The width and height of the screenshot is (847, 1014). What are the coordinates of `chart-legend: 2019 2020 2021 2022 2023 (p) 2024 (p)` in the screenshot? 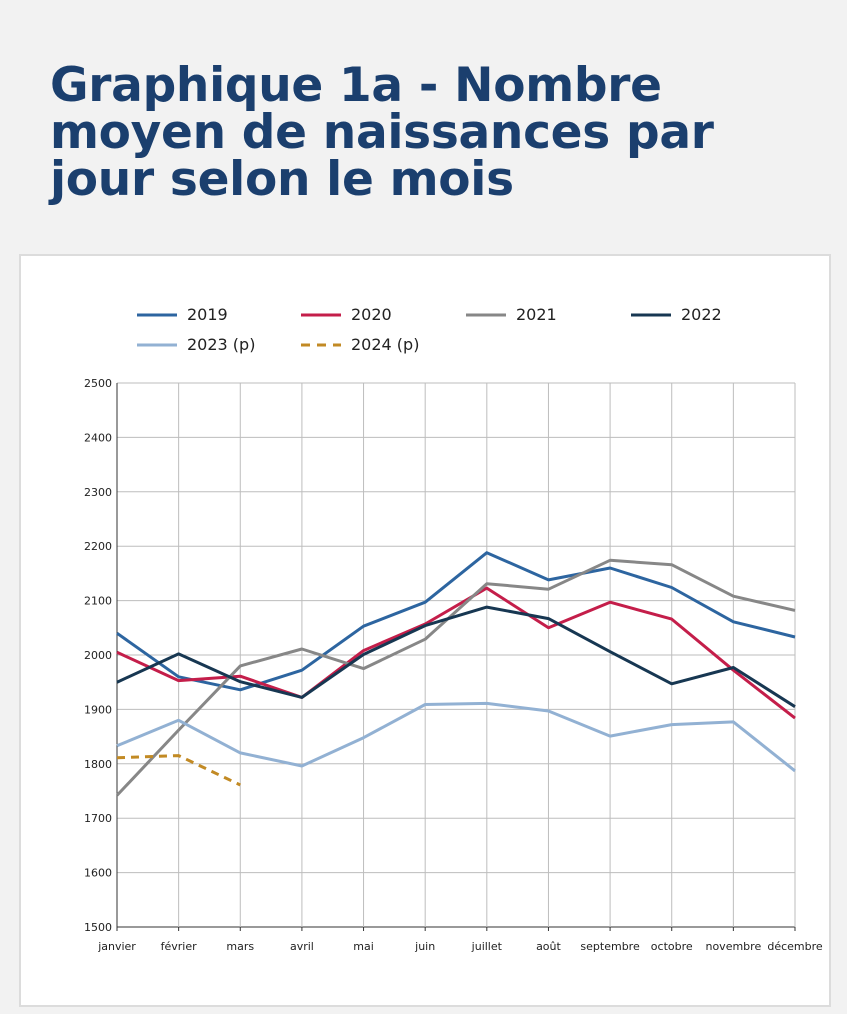 It's located at (425, 306).